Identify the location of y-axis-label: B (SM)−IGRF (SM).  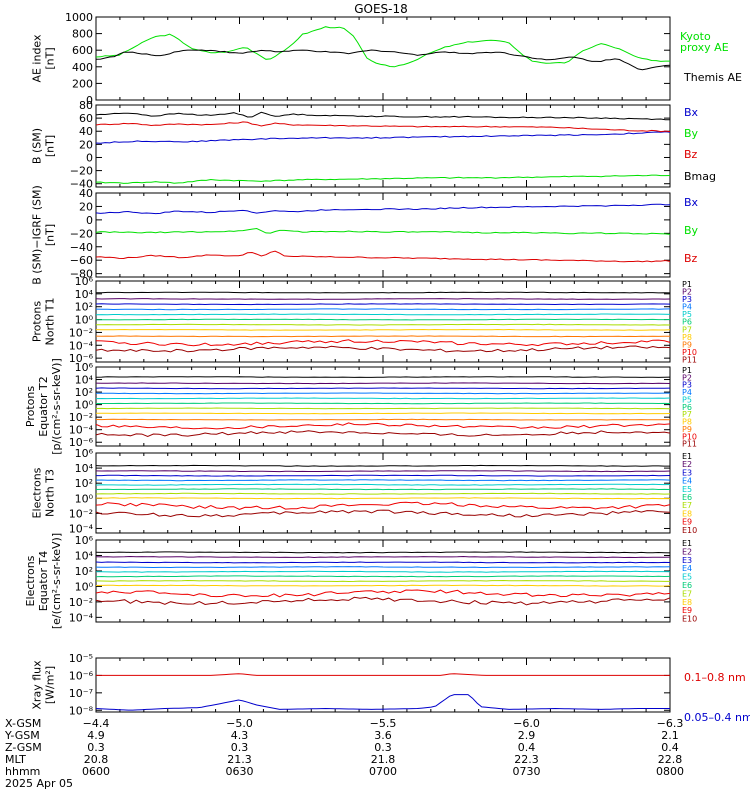
(37, 235).